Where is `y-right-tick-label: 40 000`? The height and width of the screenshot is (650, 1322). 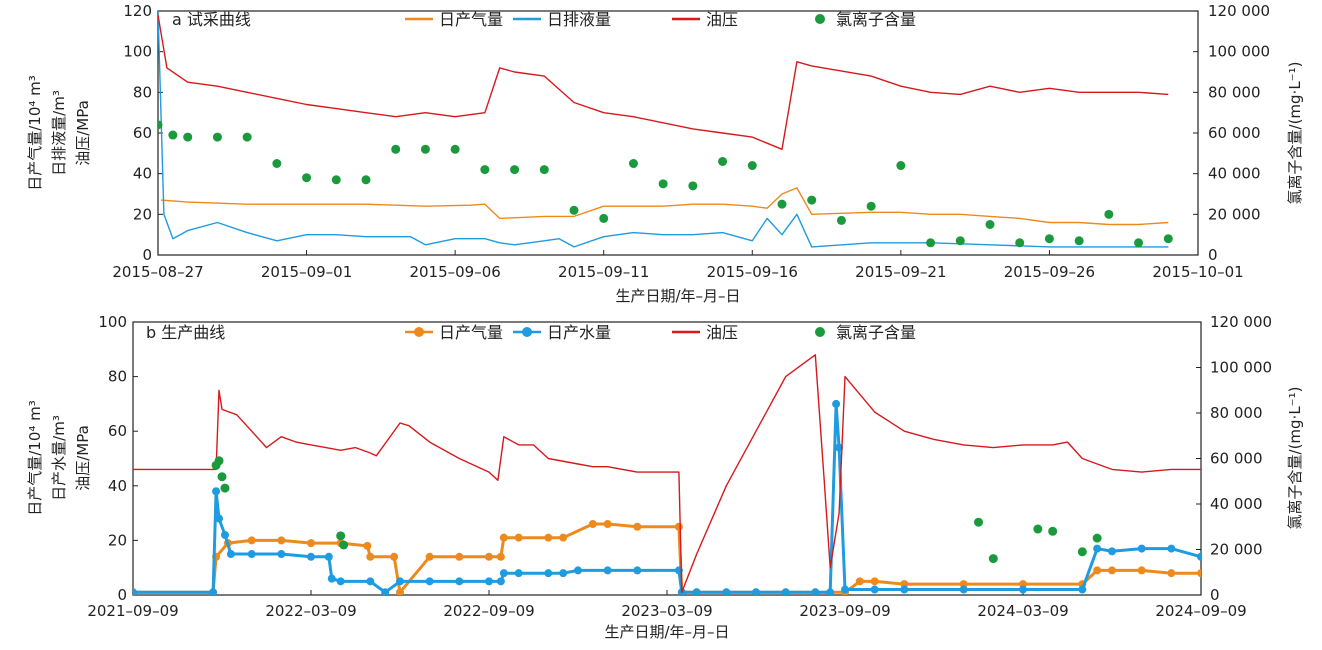
y-right-tick-label: 40 000 is located at coordinates (1236, 504).